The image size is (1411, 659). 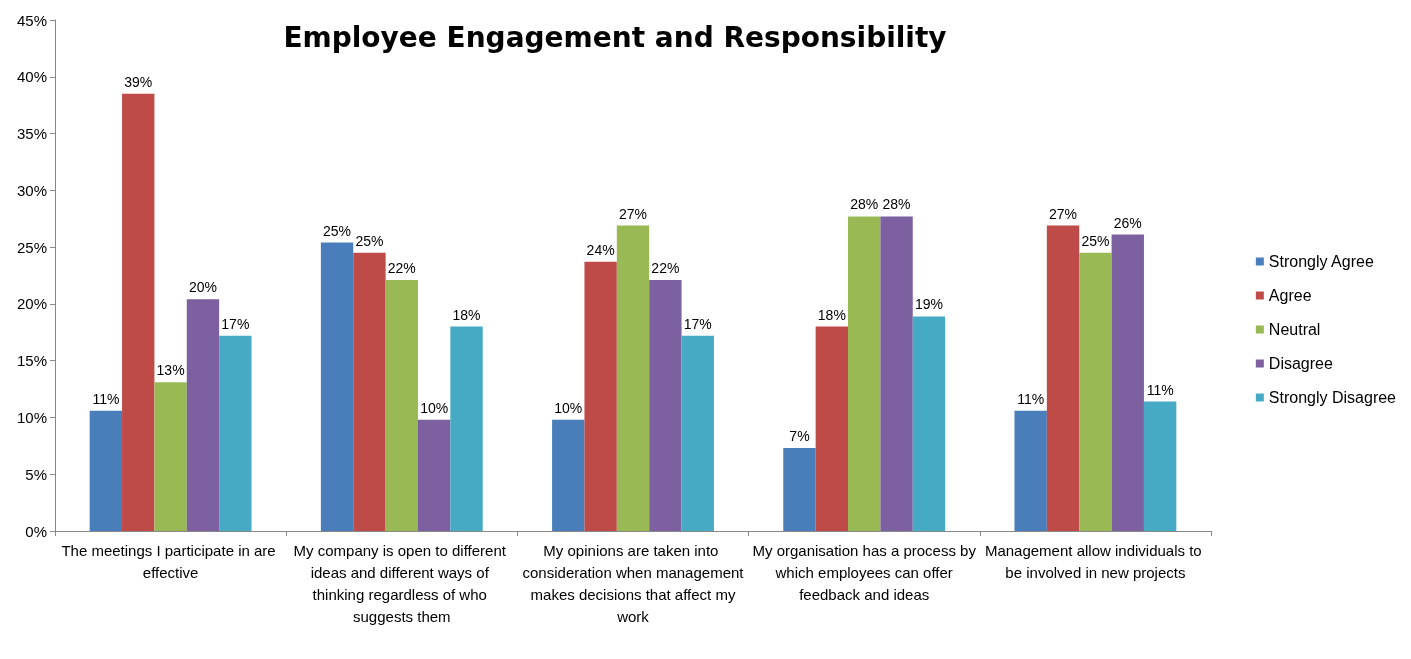 What do you see at coordinates (799, 436) in the screenshot?
I see `data-label: 7%` at bounding box center [799, 436].